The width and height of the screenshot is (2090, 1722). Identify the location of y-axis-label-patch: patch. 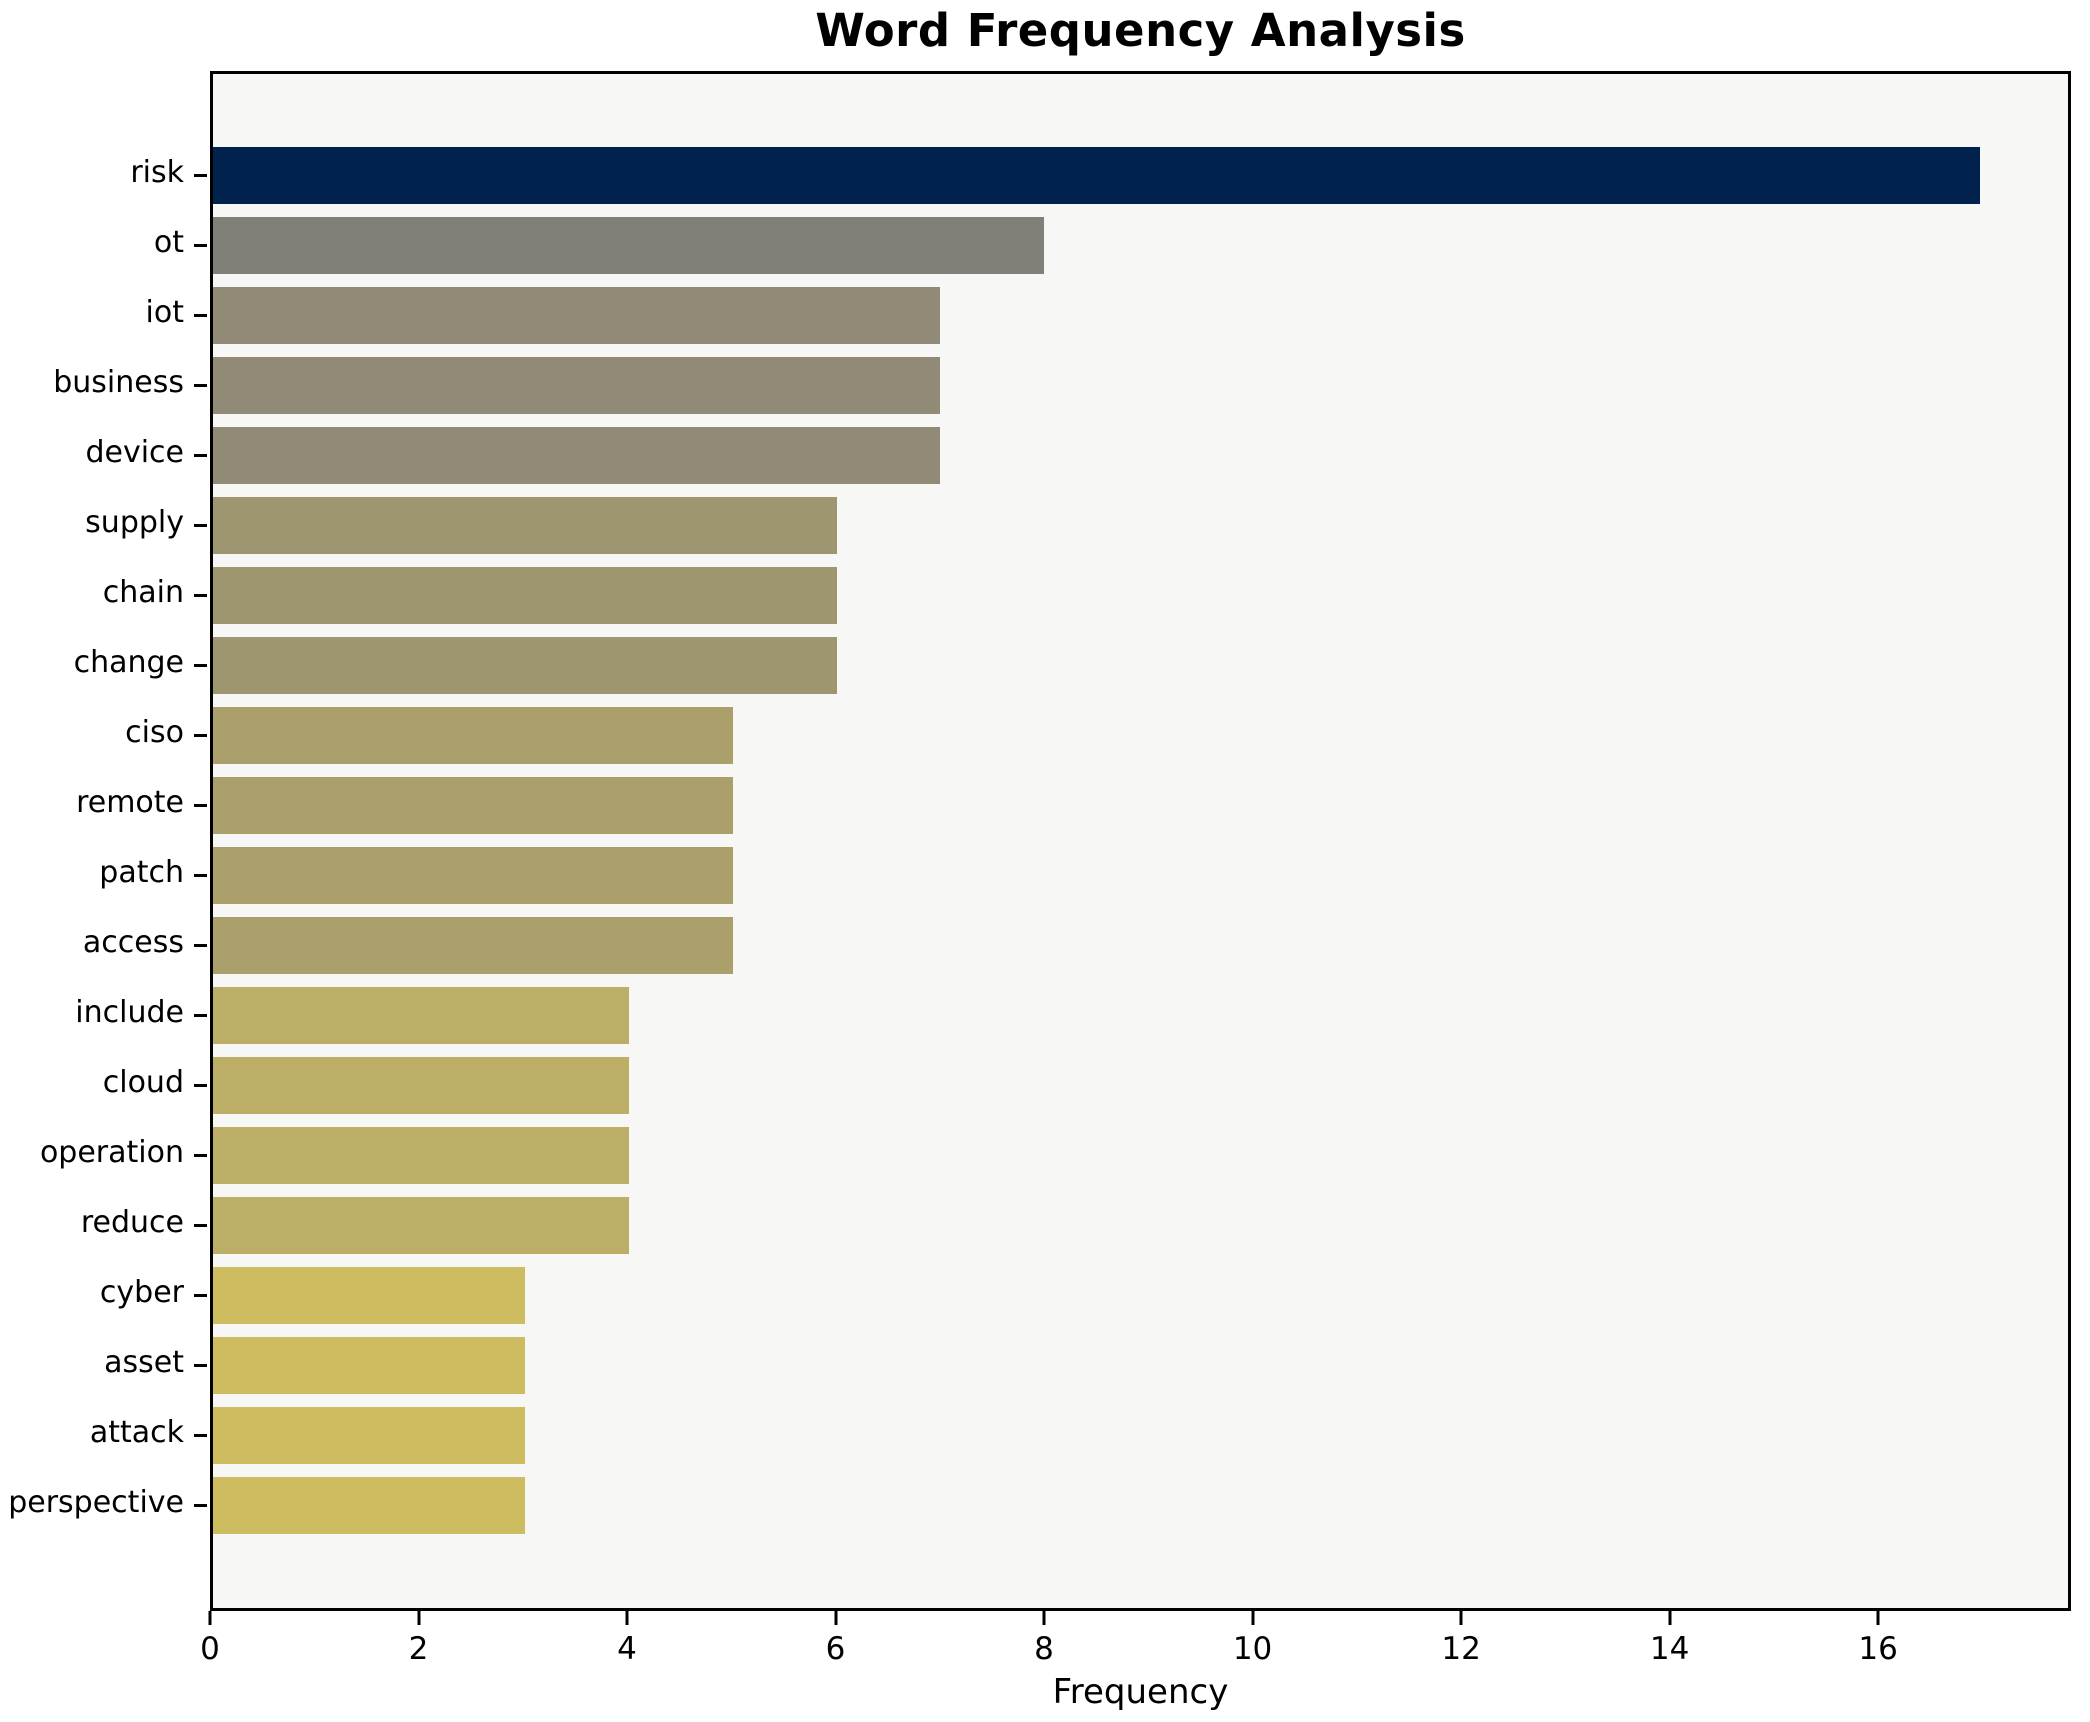
(141, 872).